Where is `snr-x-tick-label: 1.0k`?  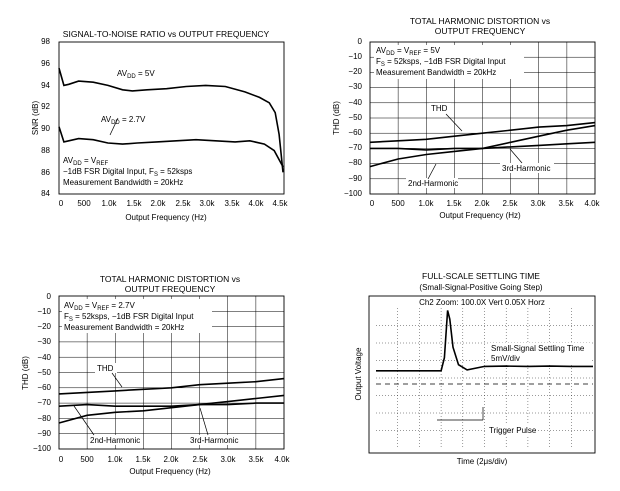 snr-x-tick-label: 1.0k is located at coordinates (109, 203).